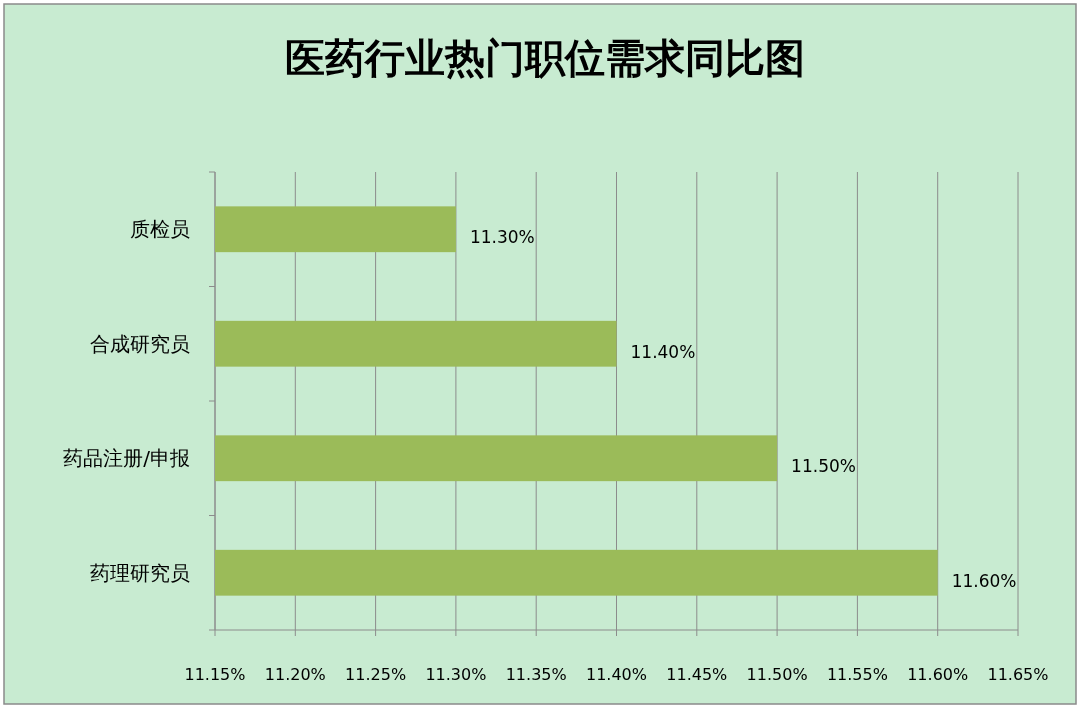 The width and height of the screenshot is (1080, 708). What do you see at coordinates (823, 466) in the screenshot?
I see `data-label: 11.50%` at bounding box center [823, 466].